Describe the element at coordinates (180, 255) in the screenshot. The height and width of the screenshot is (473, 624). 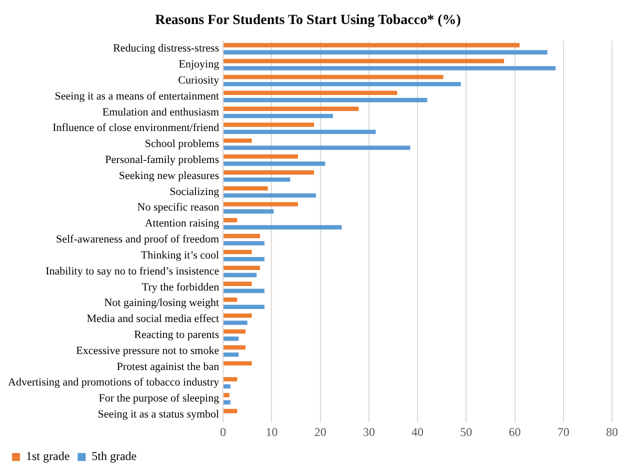
I see `y-tick-label: Thinking it’s cool` at that location.